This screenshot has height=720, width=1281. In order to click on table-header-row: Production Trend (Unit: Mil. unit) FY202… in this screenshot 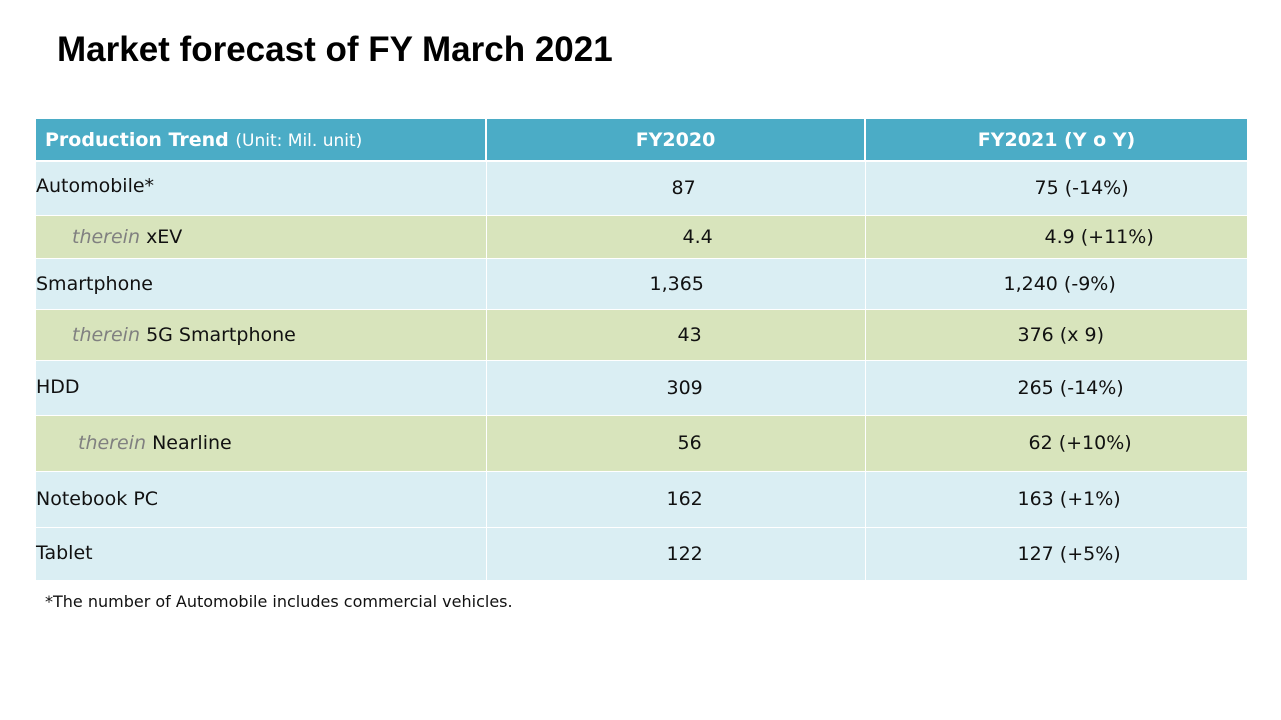, I will do `click(641, 140)`.